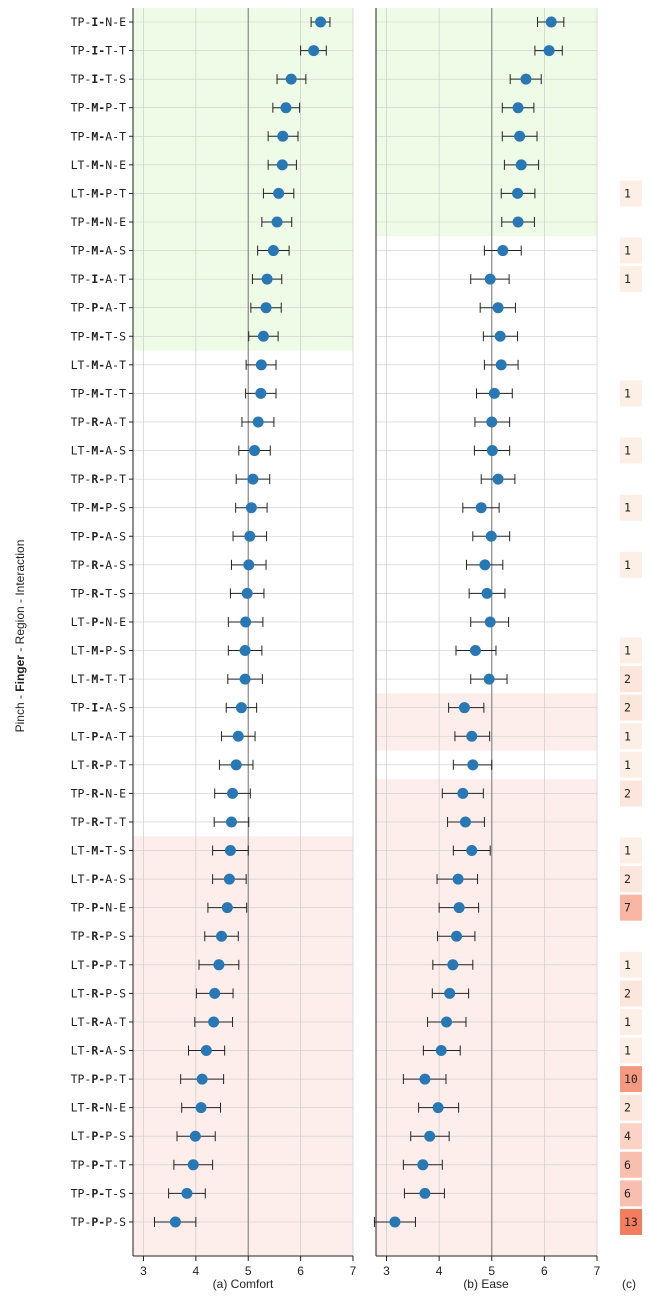 This screenshot has height=1297, width=650. I want to click on y-axis-label-rest: - Region - Interaction, so click(20, 597).